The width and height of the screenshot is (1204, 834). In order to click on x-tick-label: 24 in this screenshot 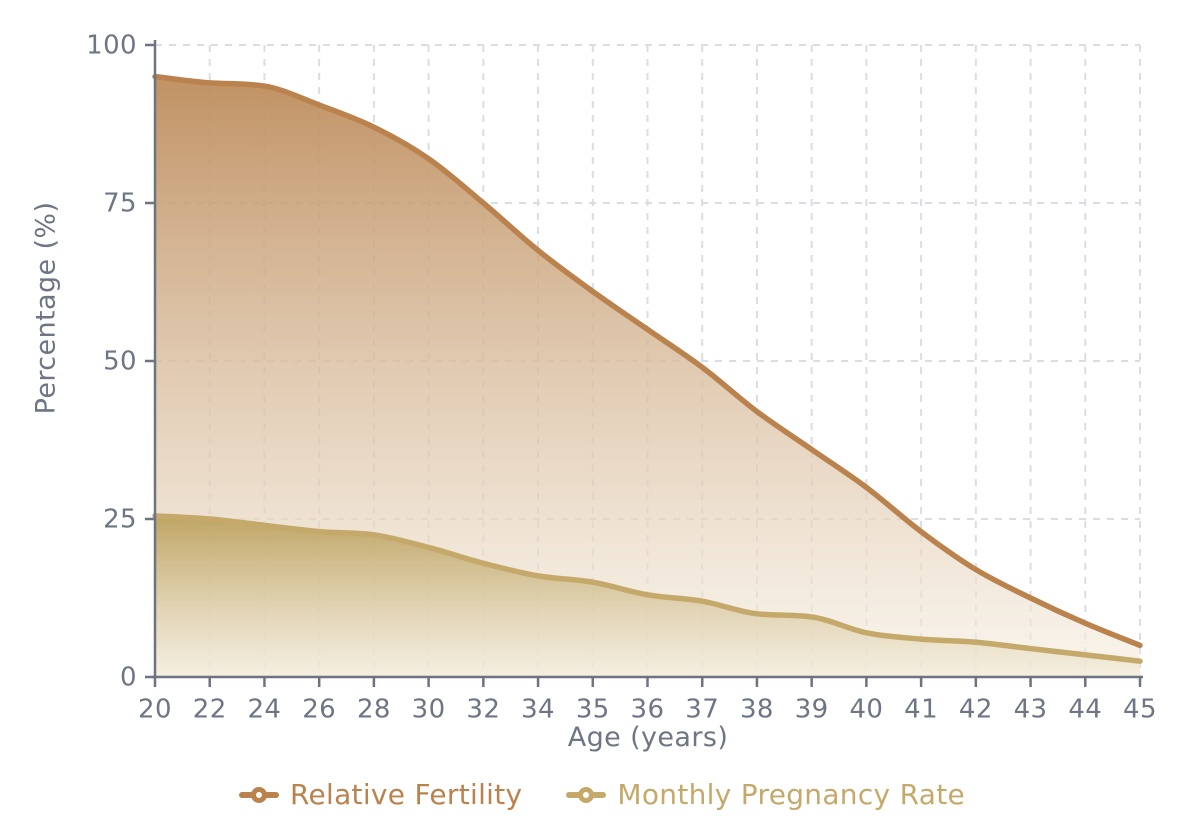, I will do `click(264, 710)`.